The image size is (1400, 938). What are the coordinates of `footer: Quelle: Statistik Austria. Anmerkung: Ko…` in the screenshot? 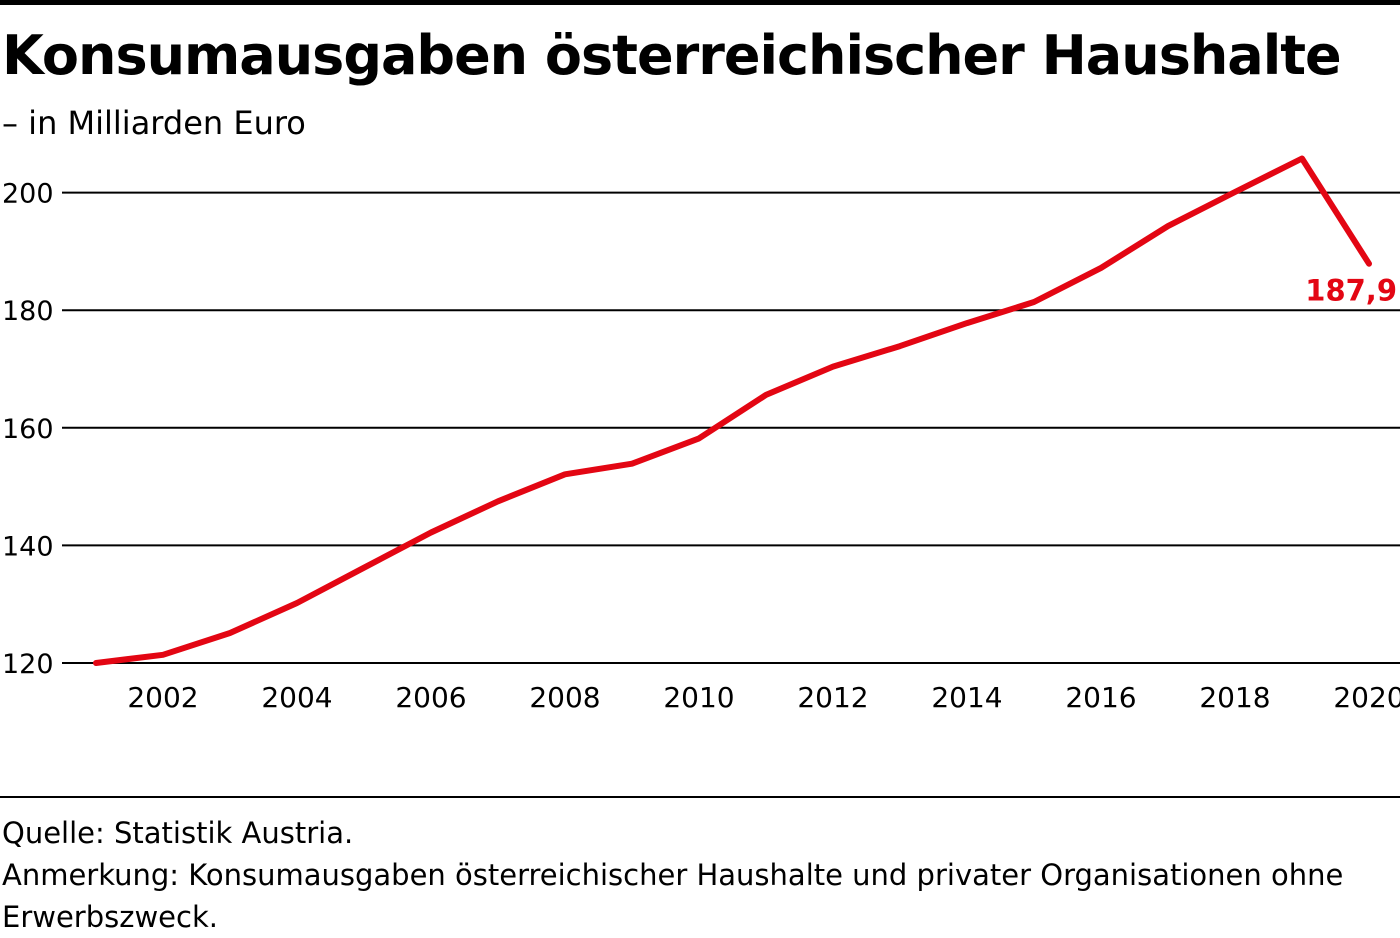 It's located at (700, 875).